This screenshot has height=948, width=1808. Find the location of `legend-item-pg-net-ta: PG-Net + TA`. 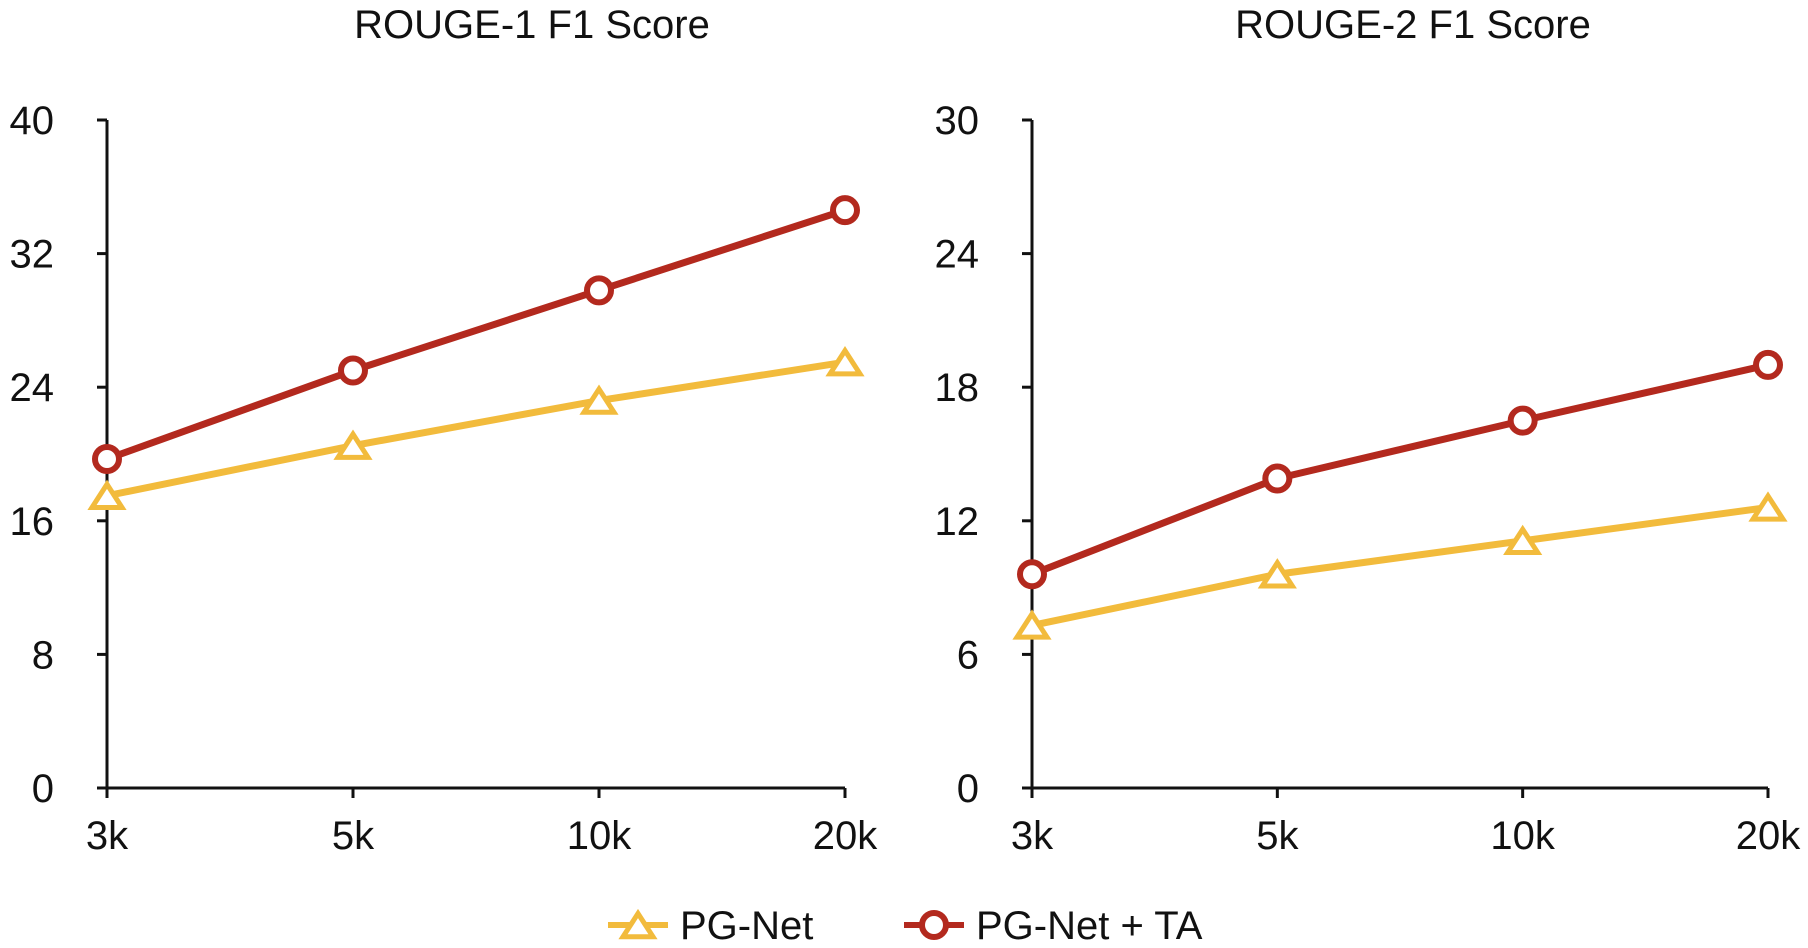

legend-item-pg-net-ta: PG-Net + TA is located at coordinates (1053, 926).